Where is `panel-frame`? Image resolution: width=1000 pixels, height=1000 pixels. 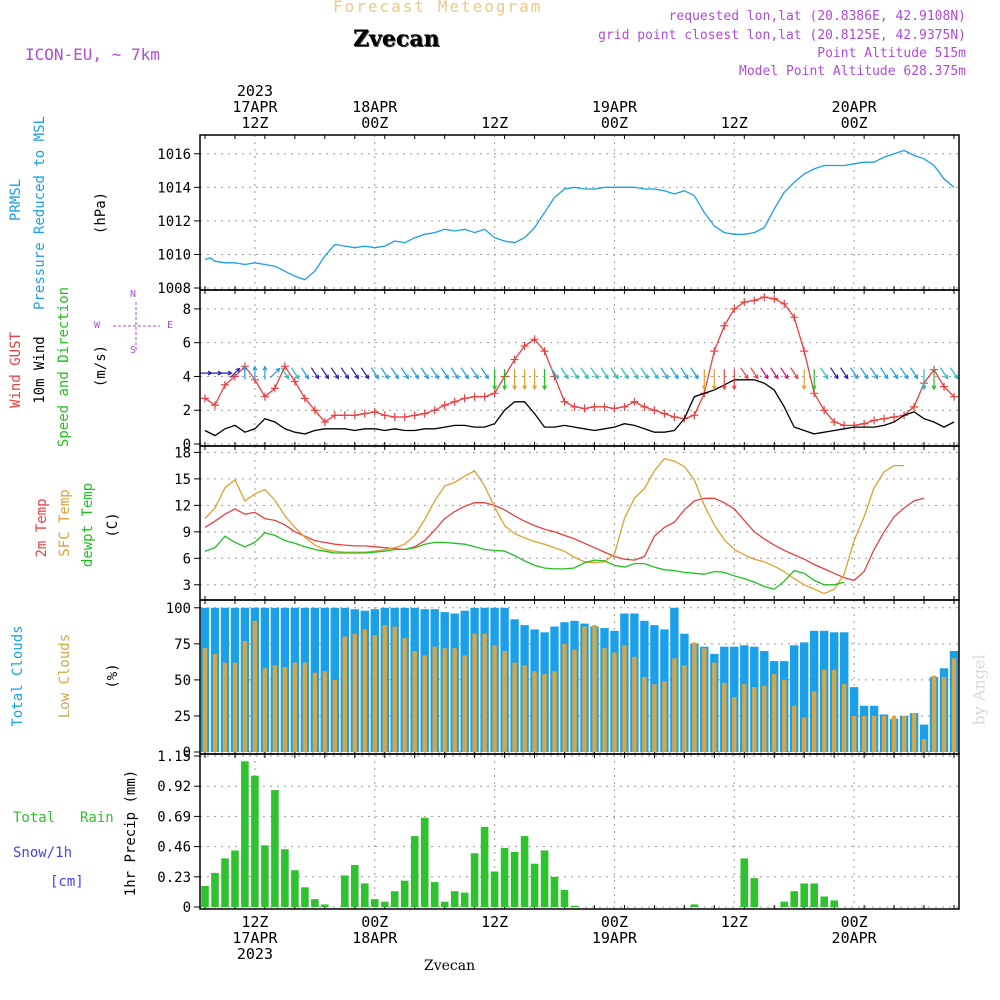 panel-frame is located at coordinates (579, 831).